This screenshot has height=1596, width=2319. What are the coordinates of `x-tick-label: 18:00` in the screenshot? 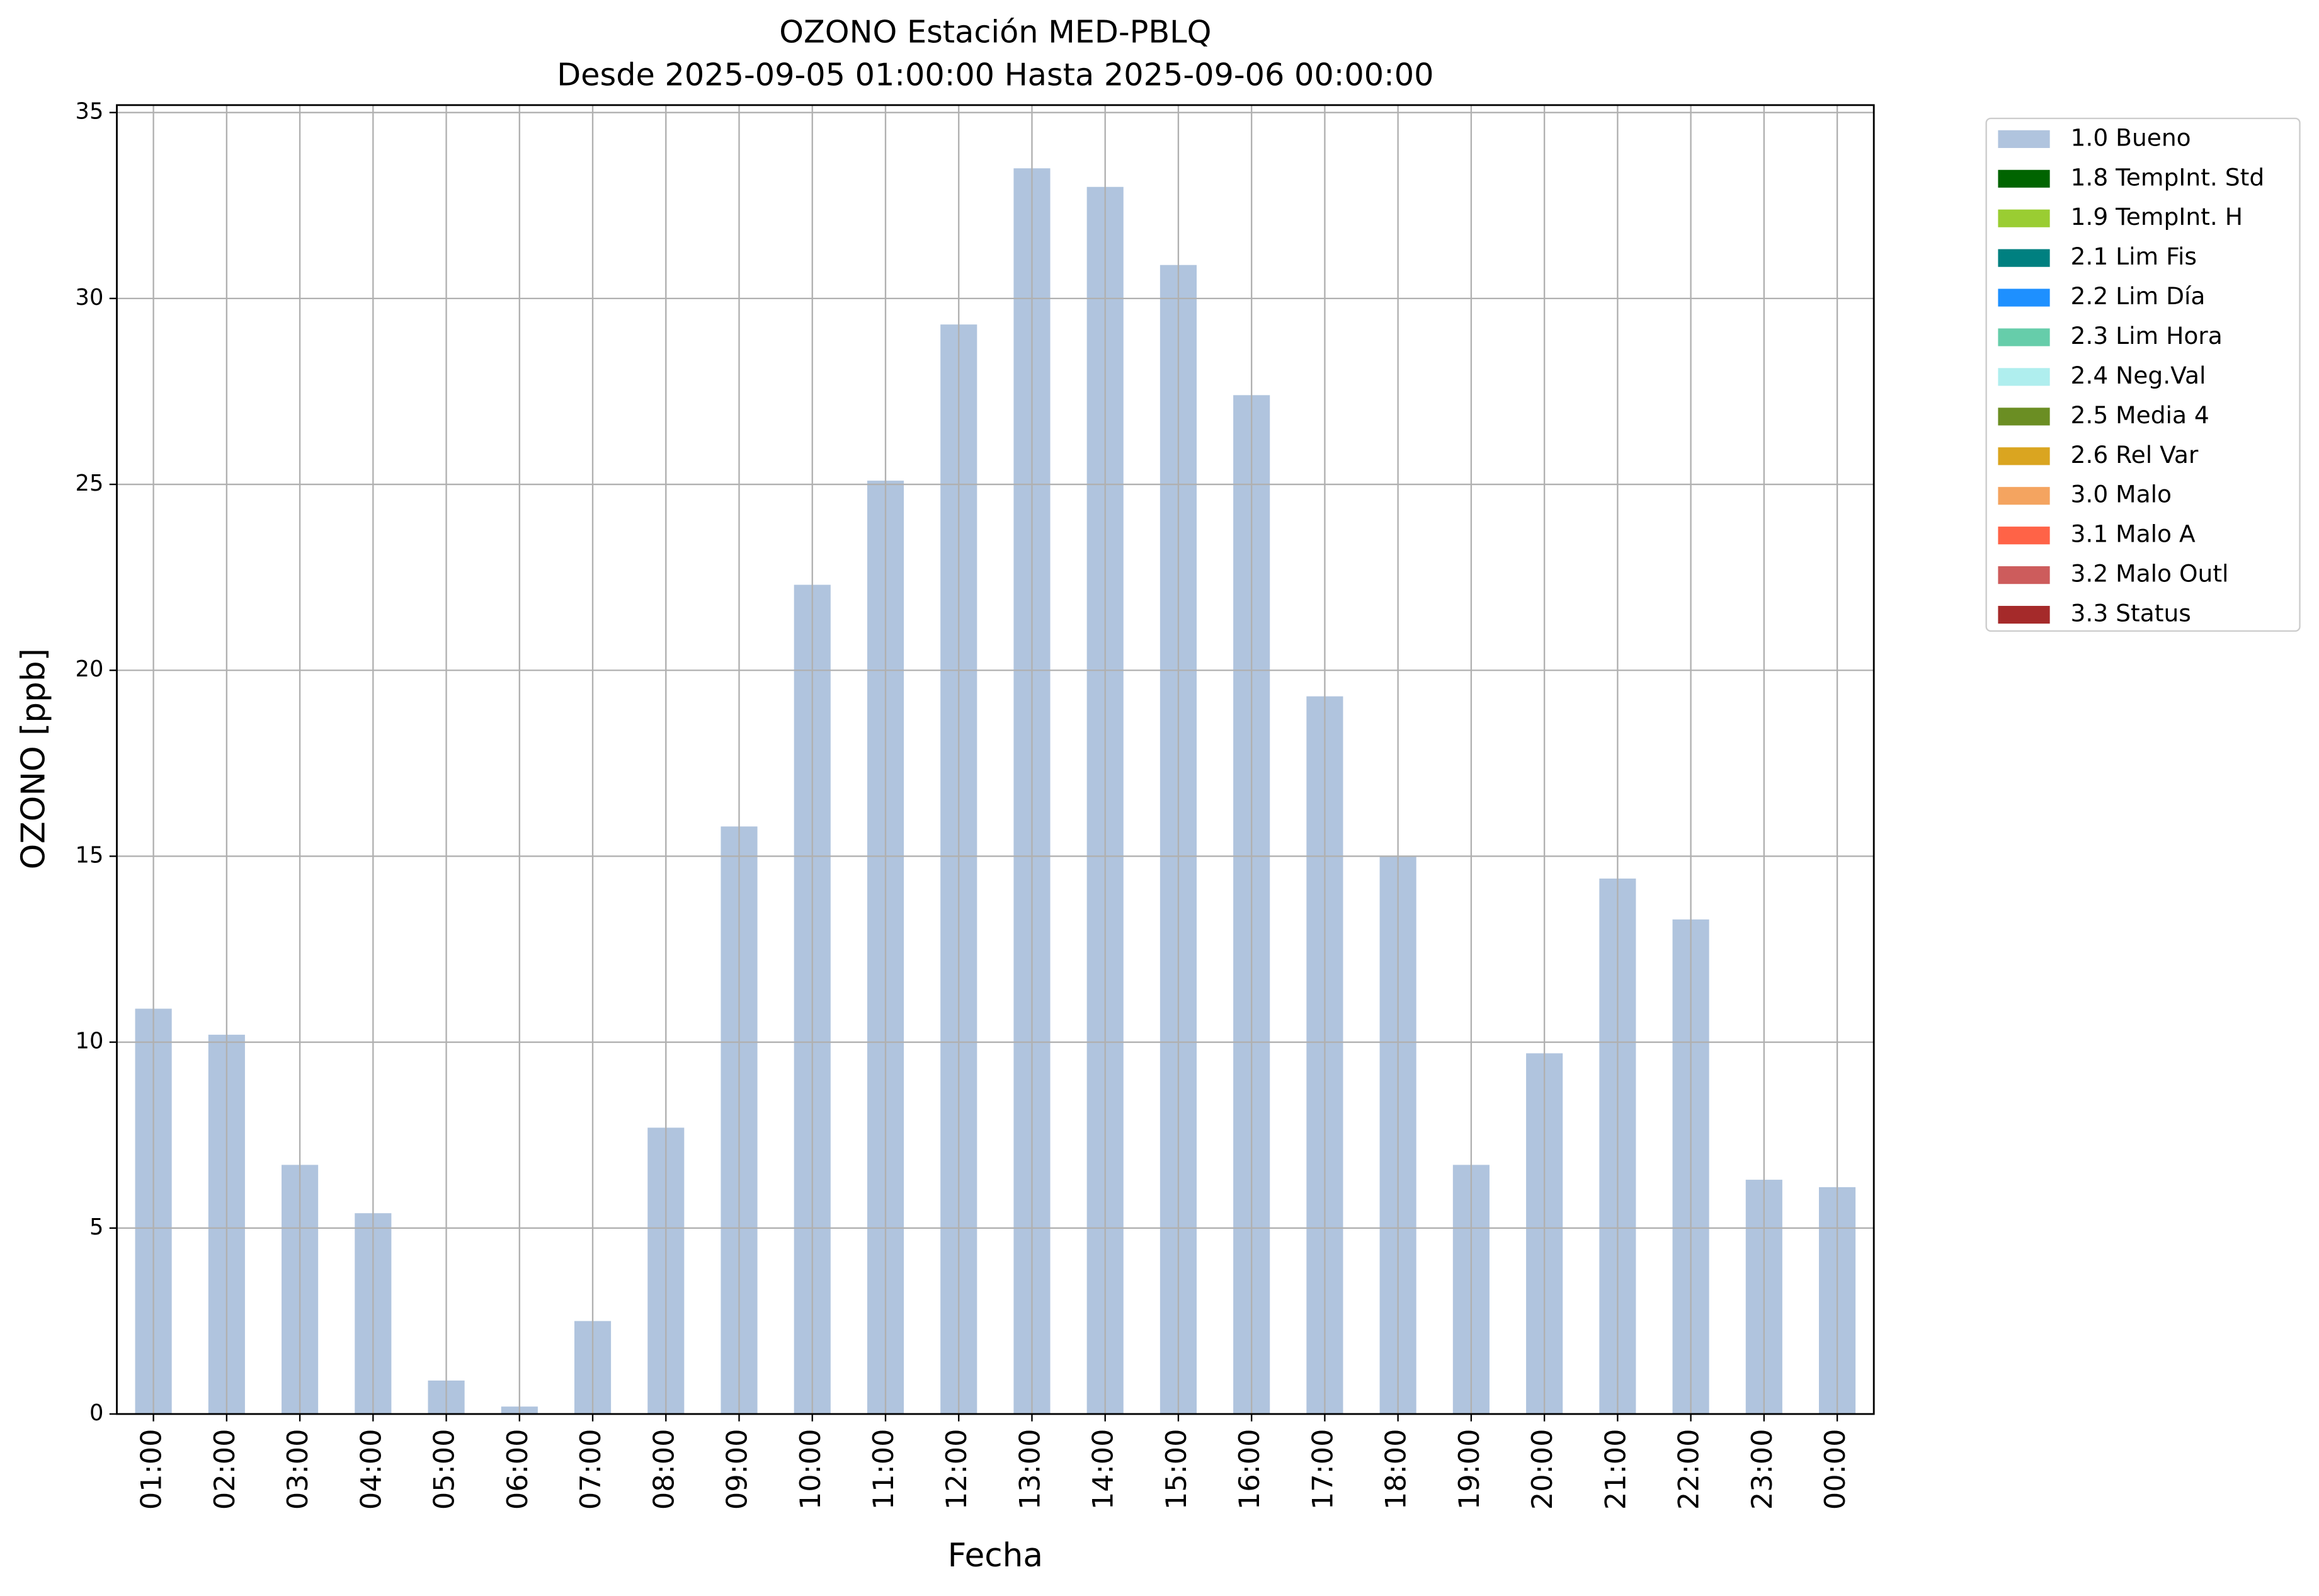 It's located at (1396, 1469).